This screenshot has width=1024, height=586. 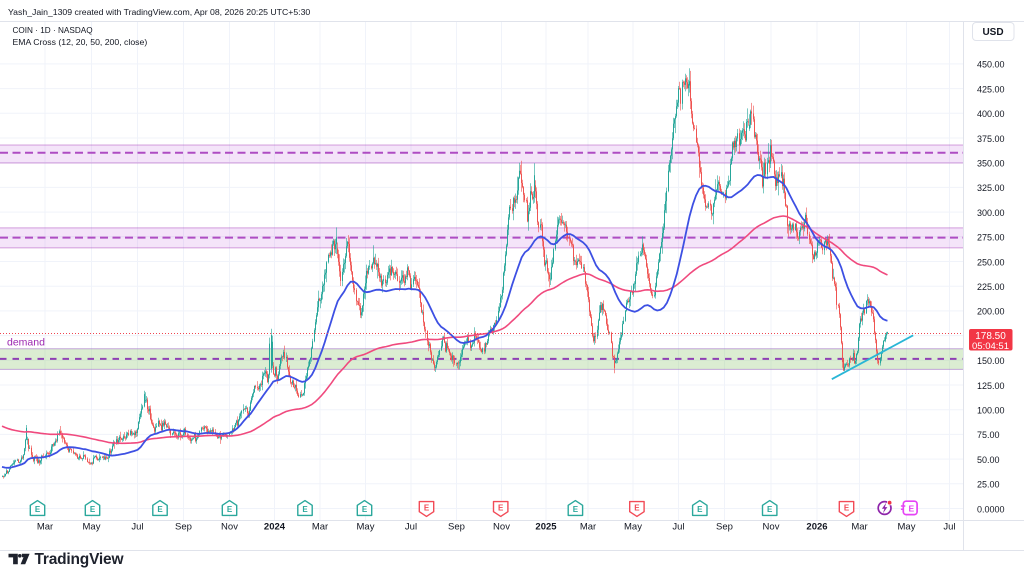 What do you see at coordinates (53, 30) in the screenshot?
I see `svg-text: COIN · 1D · NASDAQ` at bounding box center [53, 30].